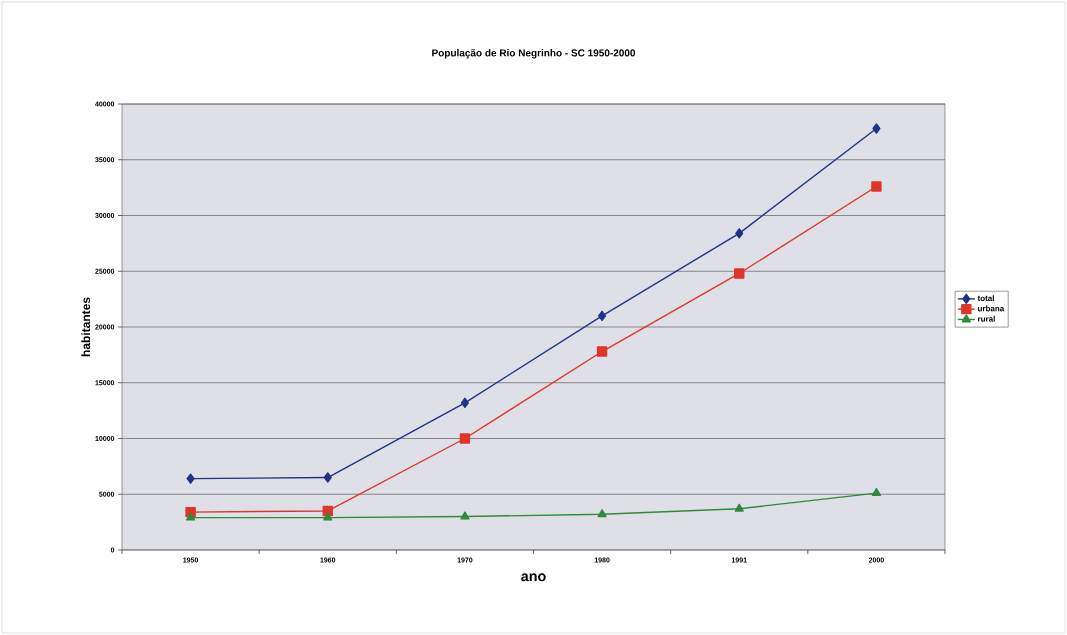 This screenshot has height=635, width=1067. Describe the element at coordinates (533, 577) in the screenshot. I see `x-axis-title: ano` at that location.